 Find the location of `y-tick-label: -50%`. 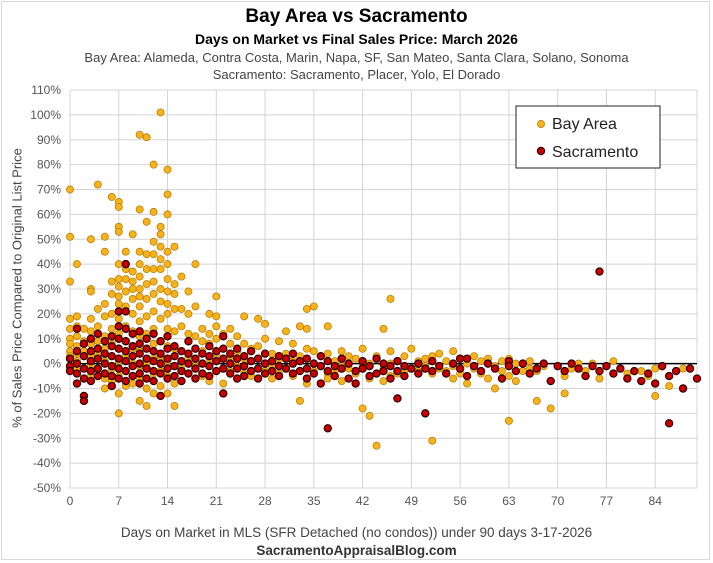

y-tick-label: -50% is located at coordinates (47, 488).